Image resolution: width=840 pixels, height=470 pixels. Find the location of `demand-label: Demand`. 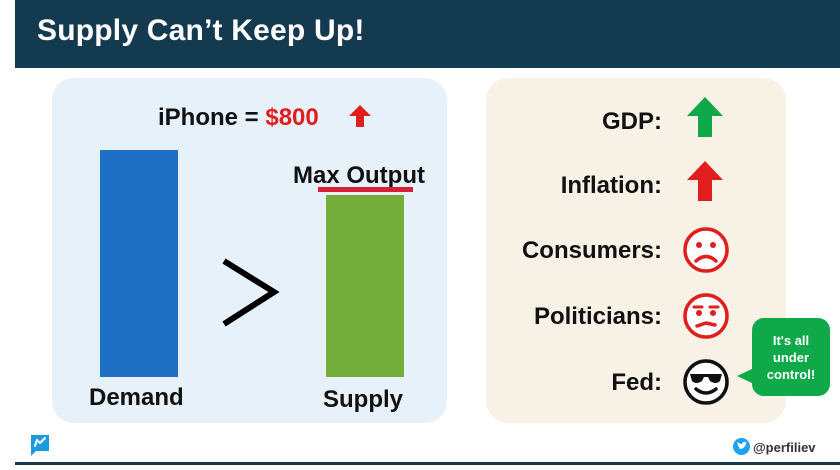

demand-label: Demand is located at coordinates (136, 397).